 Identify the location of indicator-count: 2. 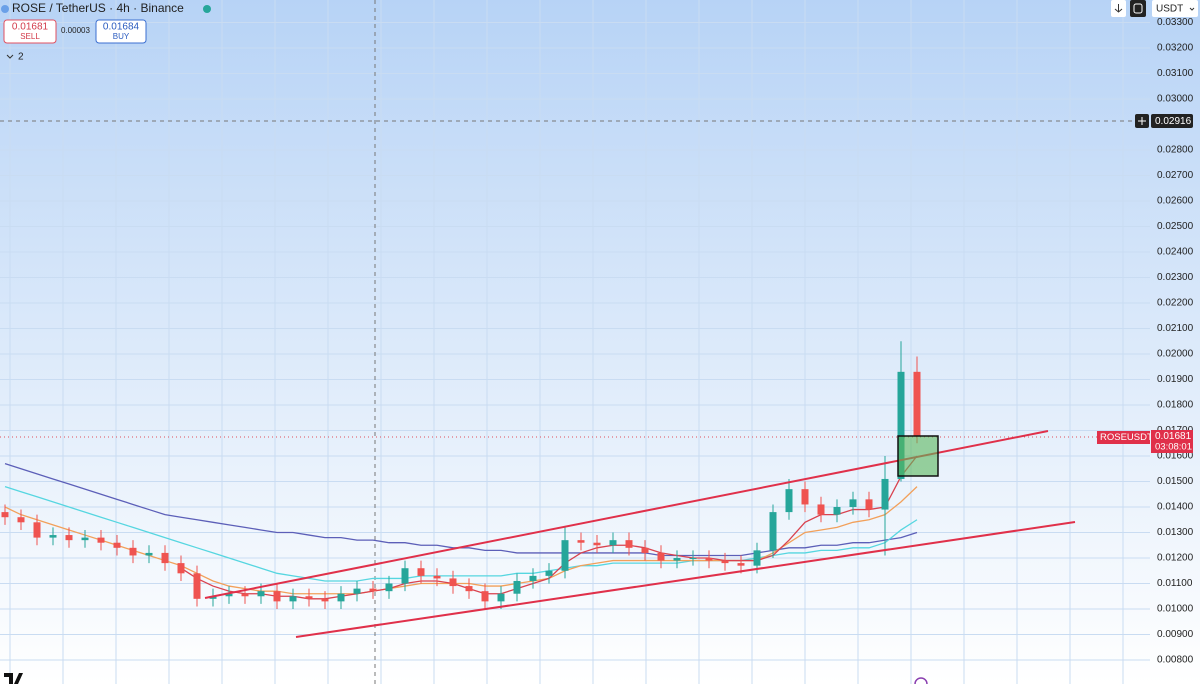
(21, 57).